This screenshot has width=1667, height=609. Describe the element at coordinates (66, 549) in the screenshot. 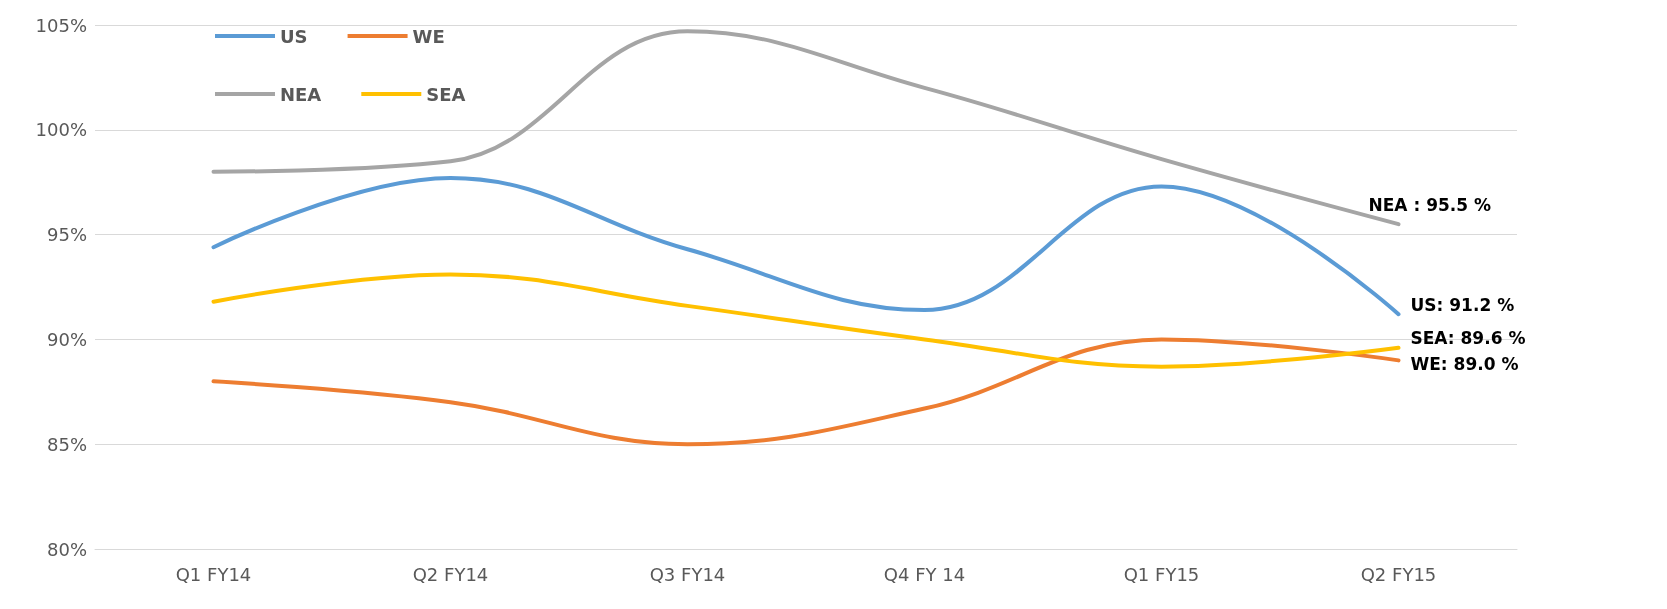

I see `y-tick-label: 80%` at that location.